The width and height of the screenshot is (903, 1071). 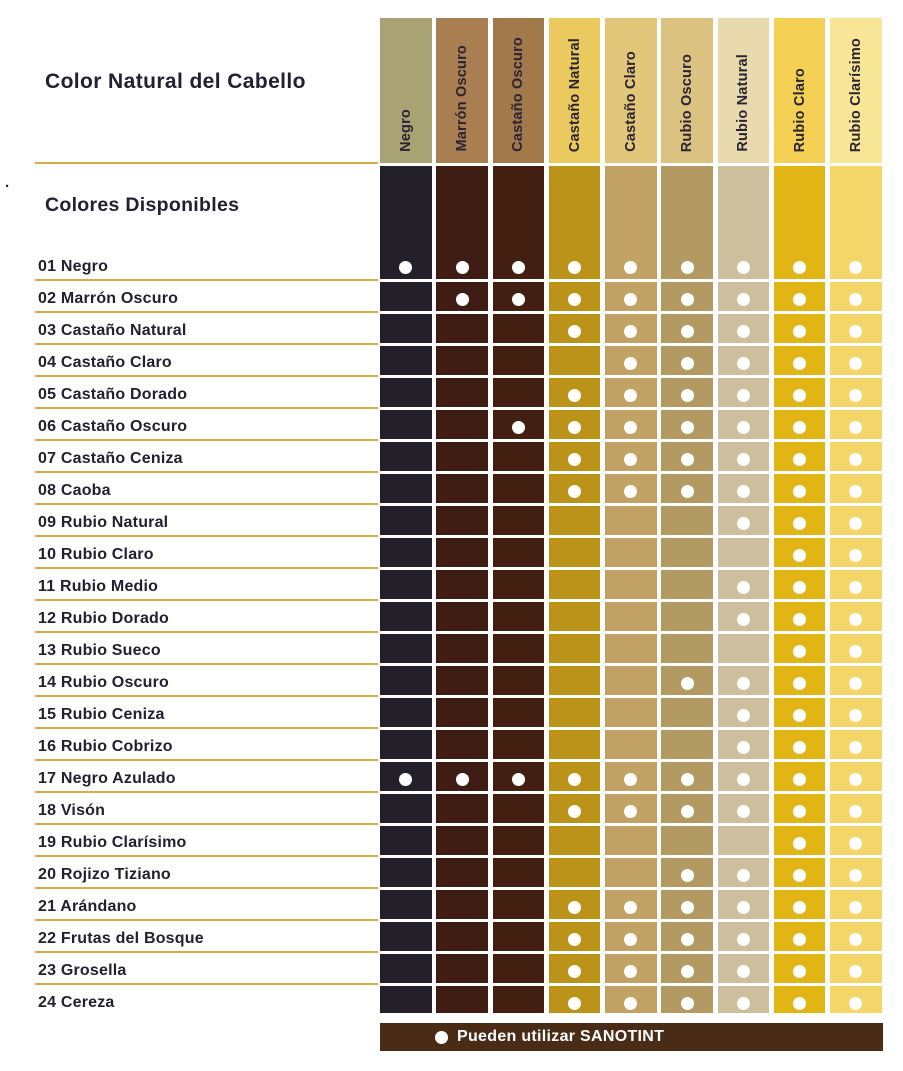 What do you see at coordinates (107, 778) in the screenshot?
I see `row-label: 17 Negro Azulado` at bounding box center [107, 778].